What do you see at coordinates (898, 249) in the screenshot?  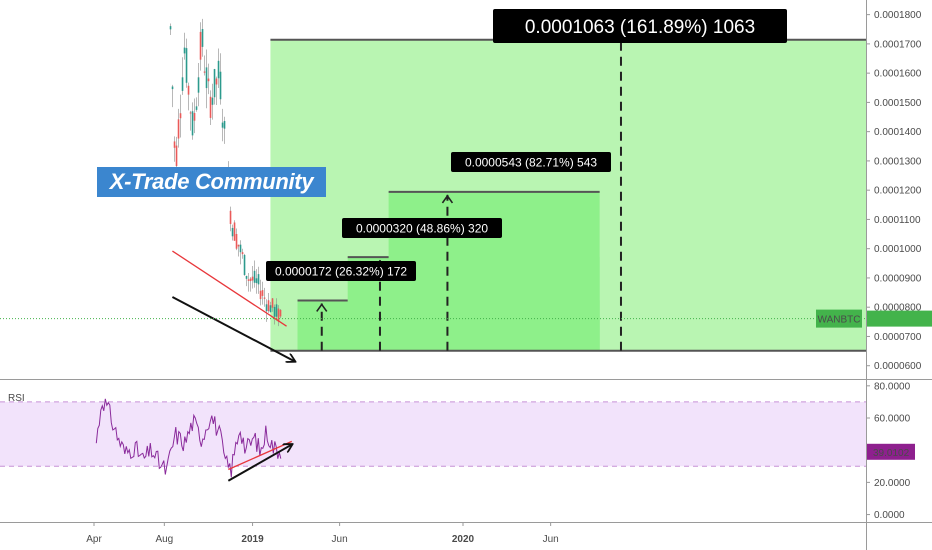 I see `price-tick-label: 0.0001000` at bounding box center [898, 249].